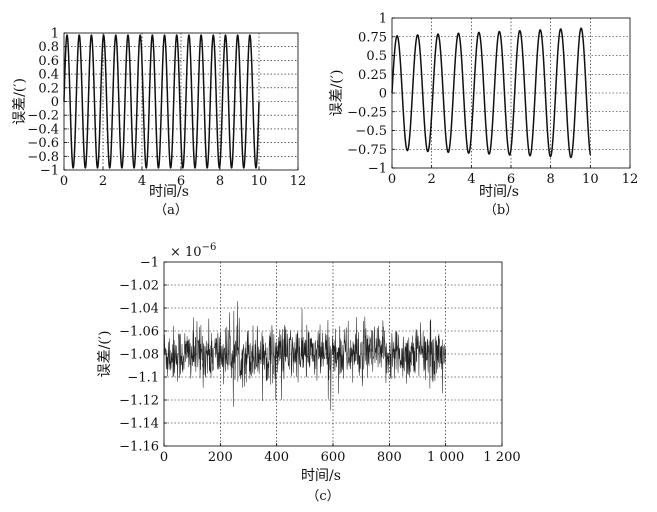  I want to click on y-tick-label: 0.5, so click(376, 56).